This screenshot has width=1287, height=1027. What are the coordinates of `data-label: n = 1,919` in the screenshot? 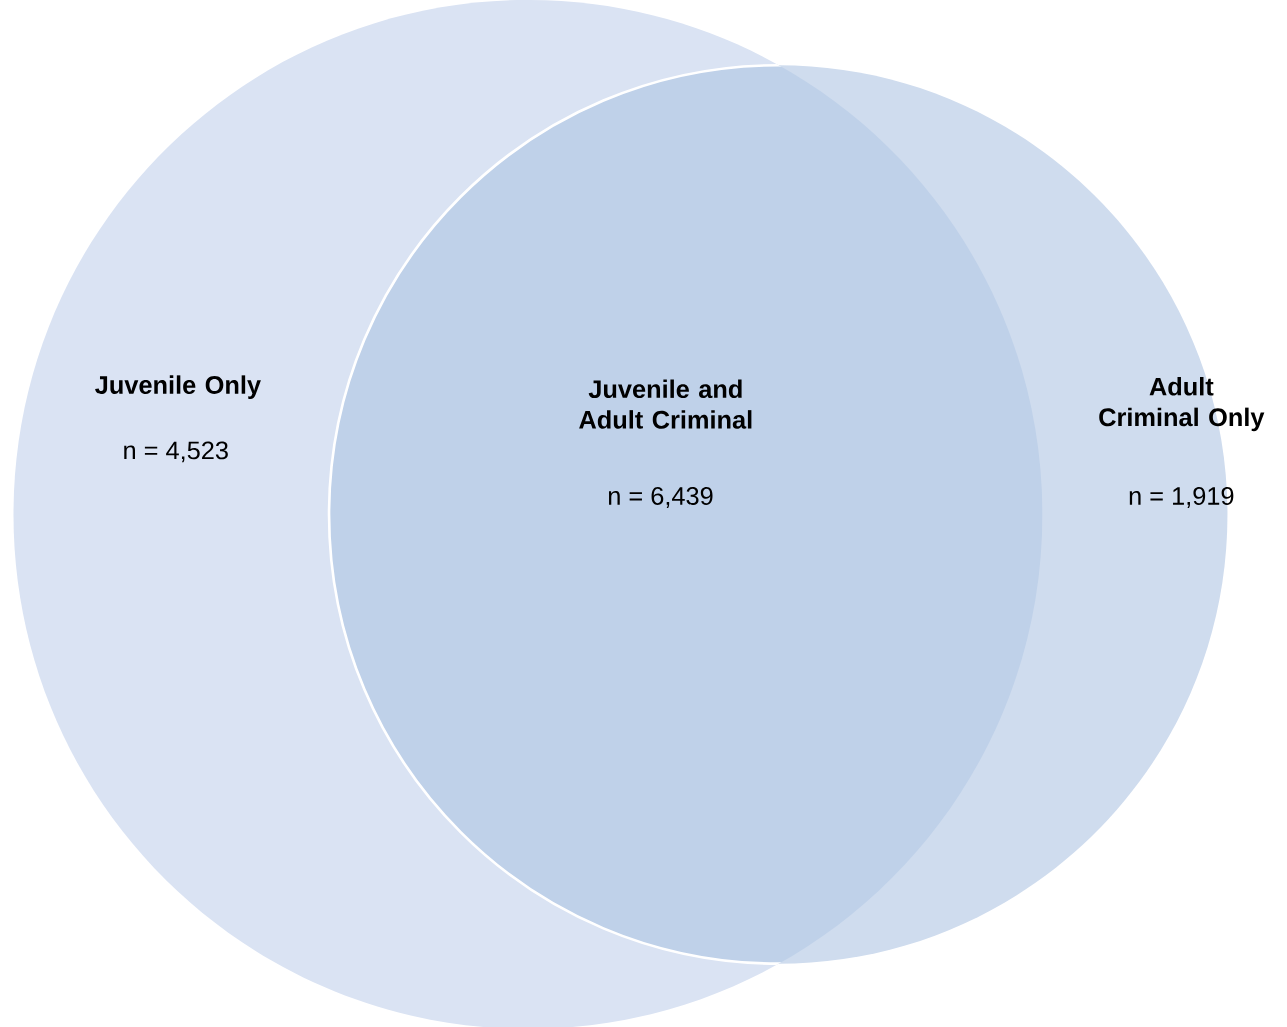 It's located at (1181, 498).